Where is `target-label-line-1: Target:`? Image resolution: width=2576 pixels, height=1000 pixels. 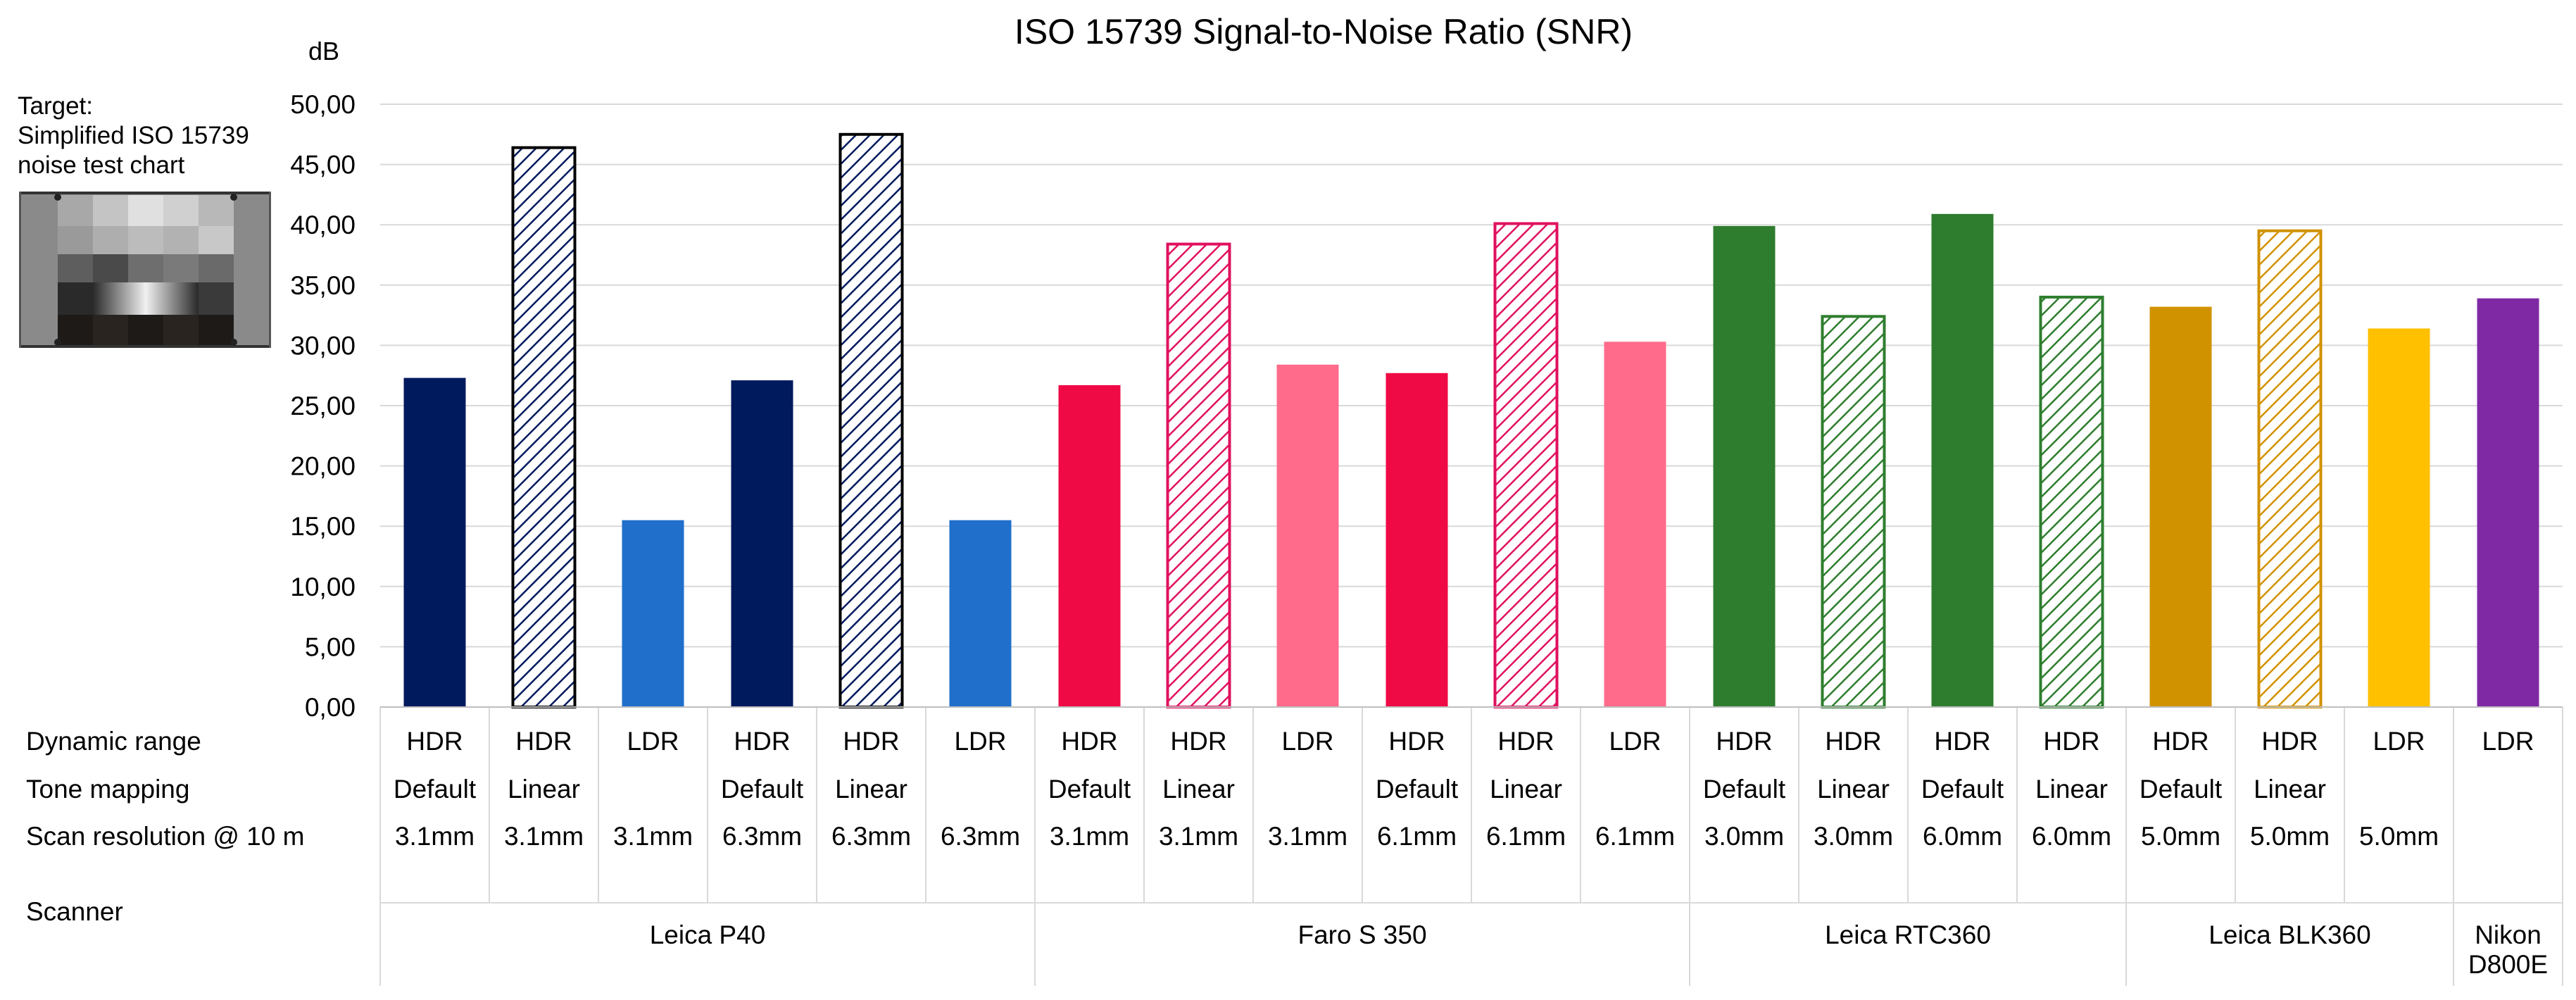 target-label-line-1: Target: is located at coordinates (55, 106).